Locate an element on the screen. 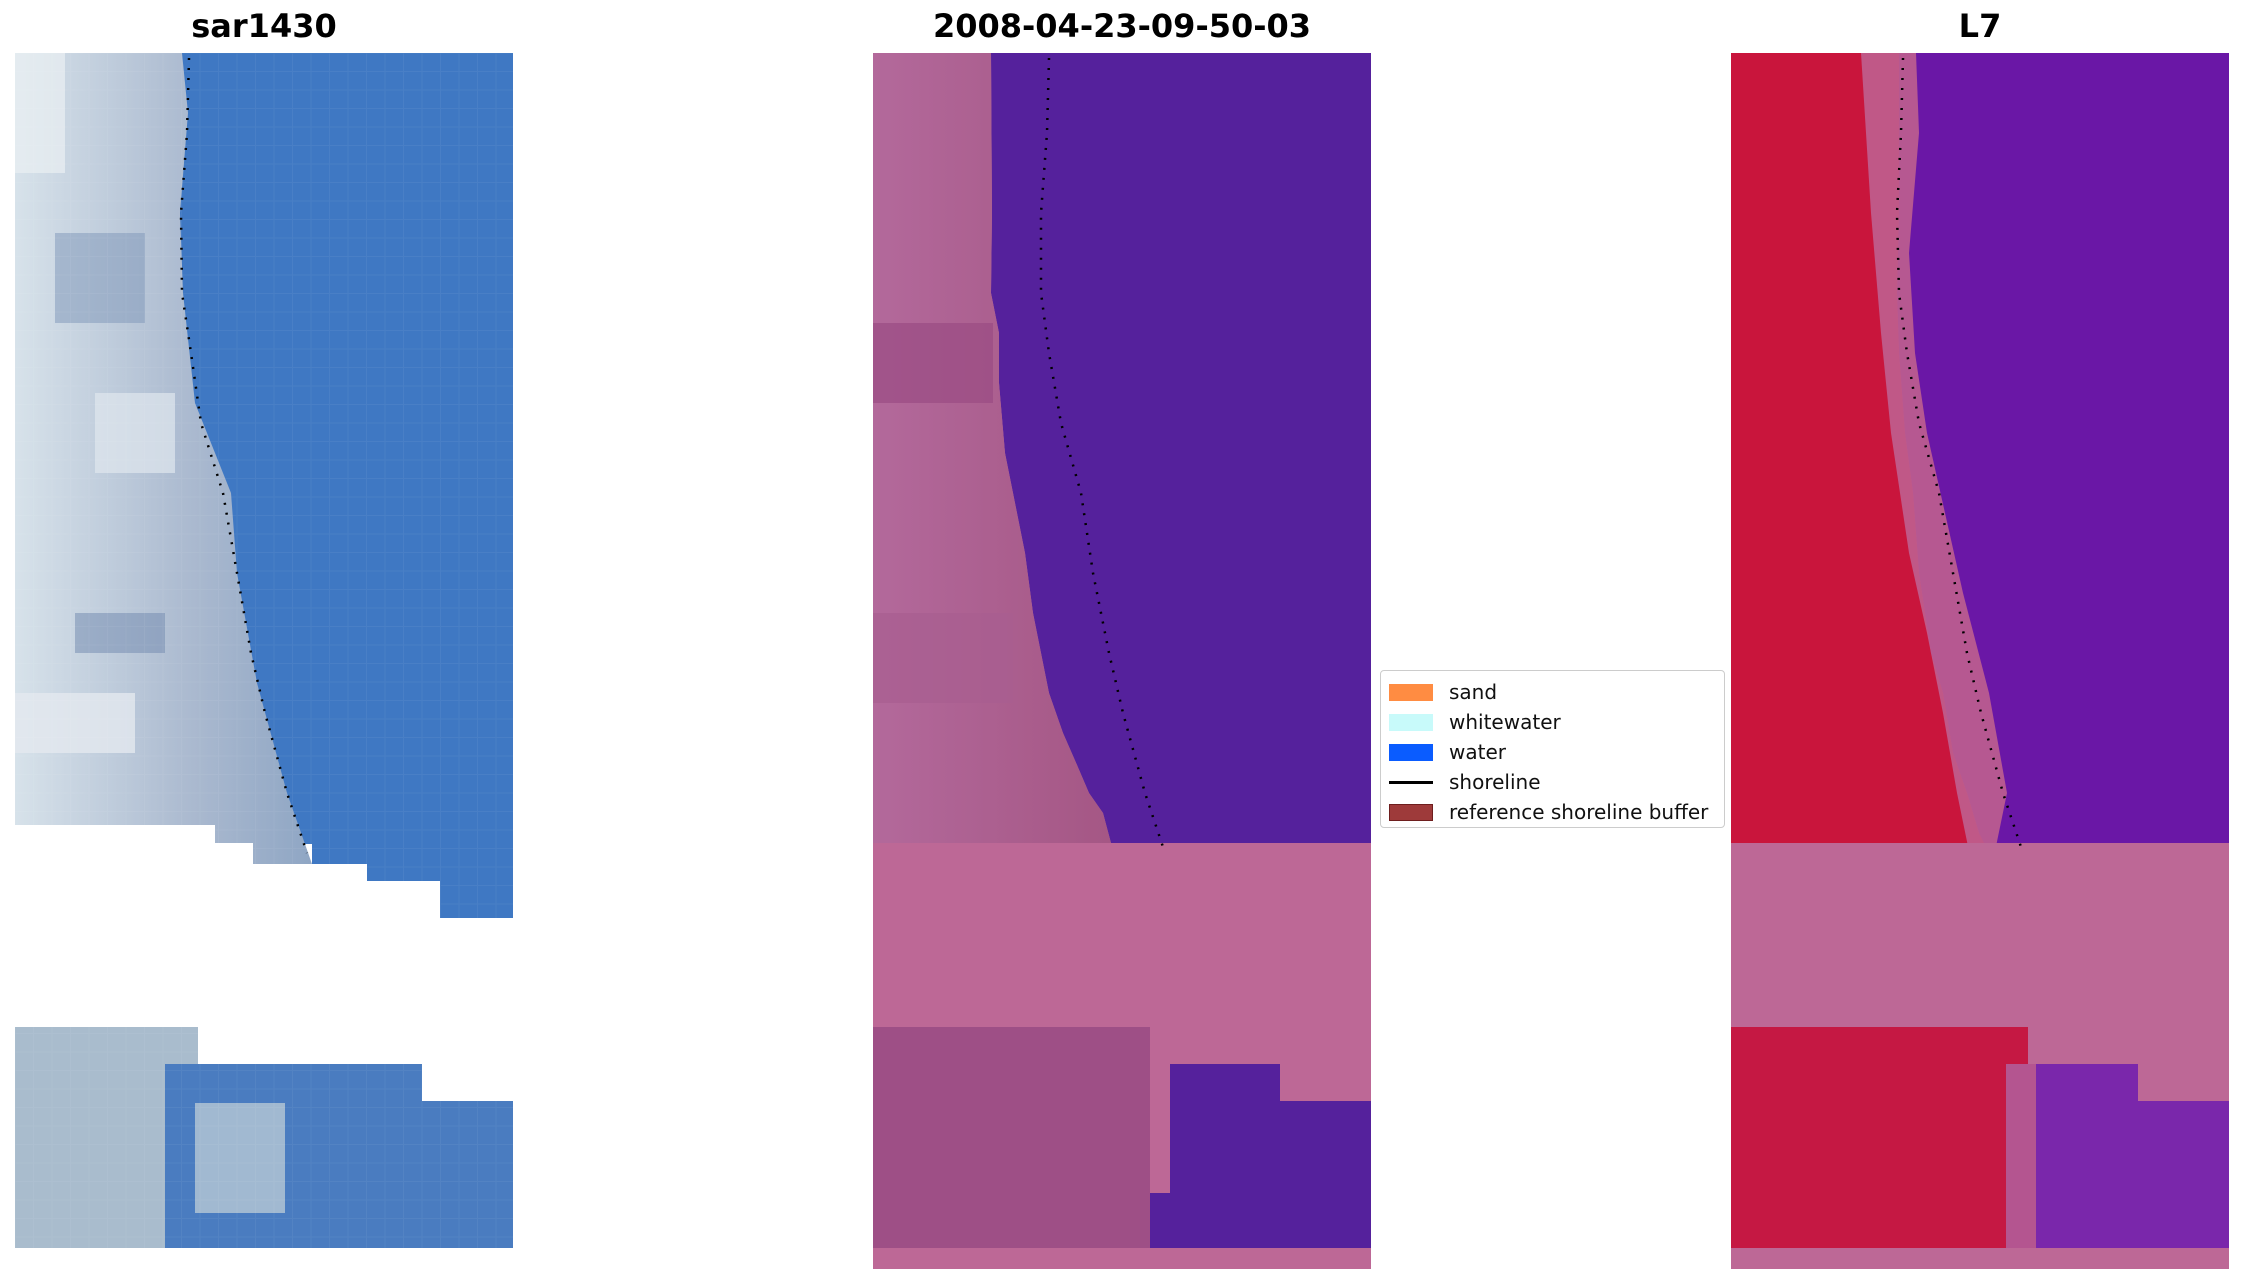 The height and width of the screenshot is (1283, 2242). legend-item-reference-buffer: reference shoreline buffer is located at coordinates (1552, 812).